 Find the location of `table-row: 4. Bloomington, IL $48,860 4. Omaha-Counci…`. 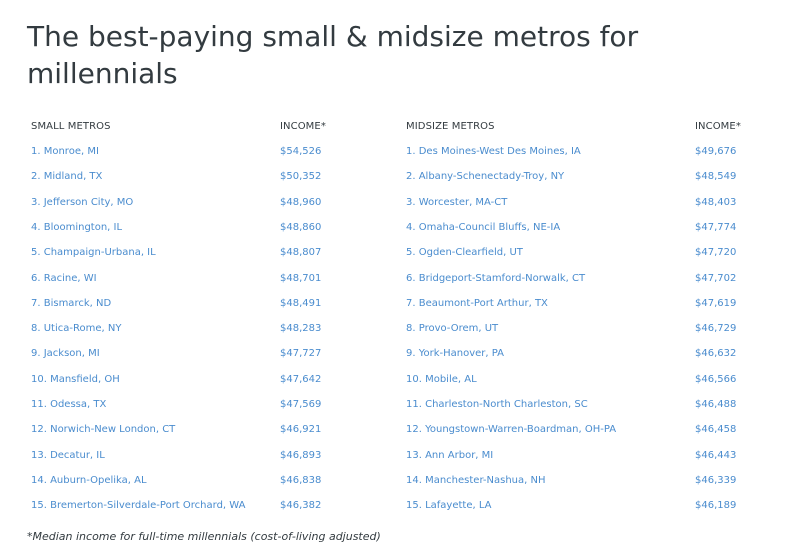

table-row: 4. Bloomington, IL $48,860 4. Omaha-Counci… is located at coordinates (400, 227).